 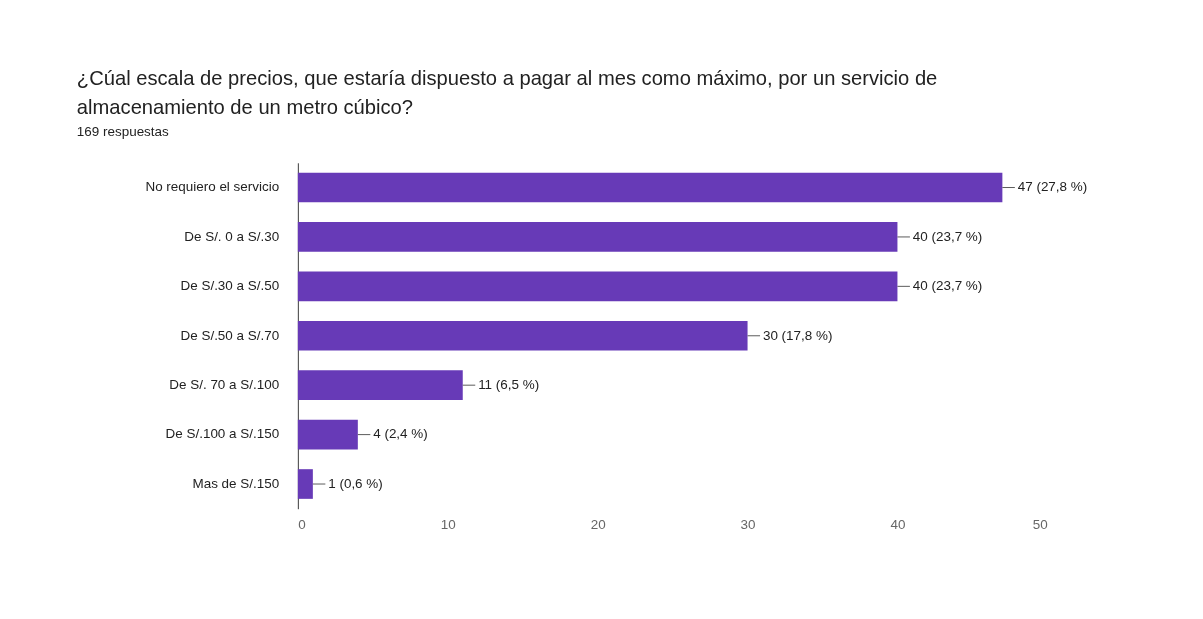 What do you see at coordinates (230, 335) in the screenshot?
I see `y-tick-label: De S/.50 a S/.70` at bounding box center [230, 335].